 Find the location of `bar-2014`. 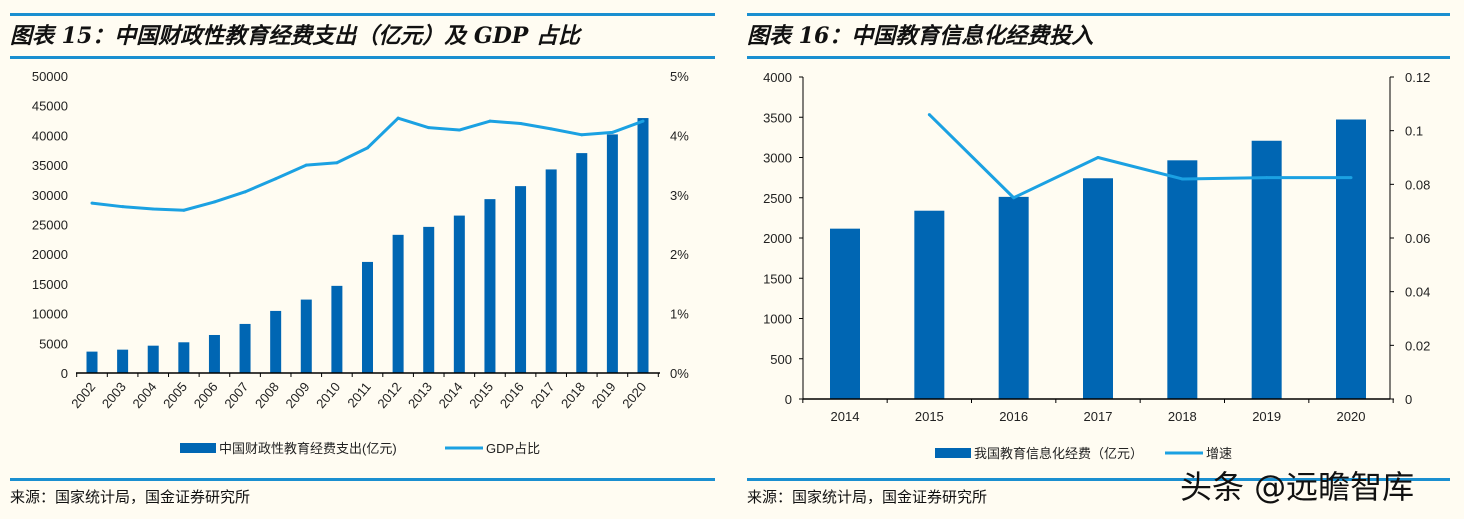

bar-2014 is located at coordinates (845, 313).